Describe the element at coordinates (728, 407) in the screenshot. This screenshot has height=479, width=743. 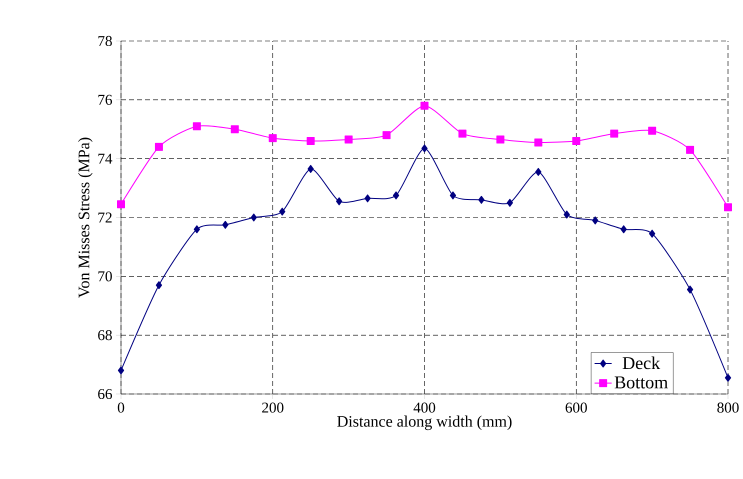
I see `x-tick-label: 800` at that location.